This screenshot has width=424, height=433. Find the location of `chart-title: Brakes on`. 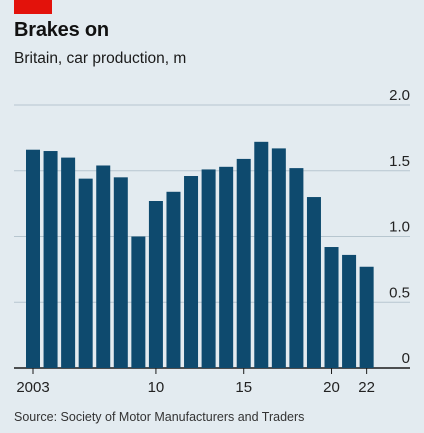

chart-title: Brakes on is located at coordinates (61, 30).